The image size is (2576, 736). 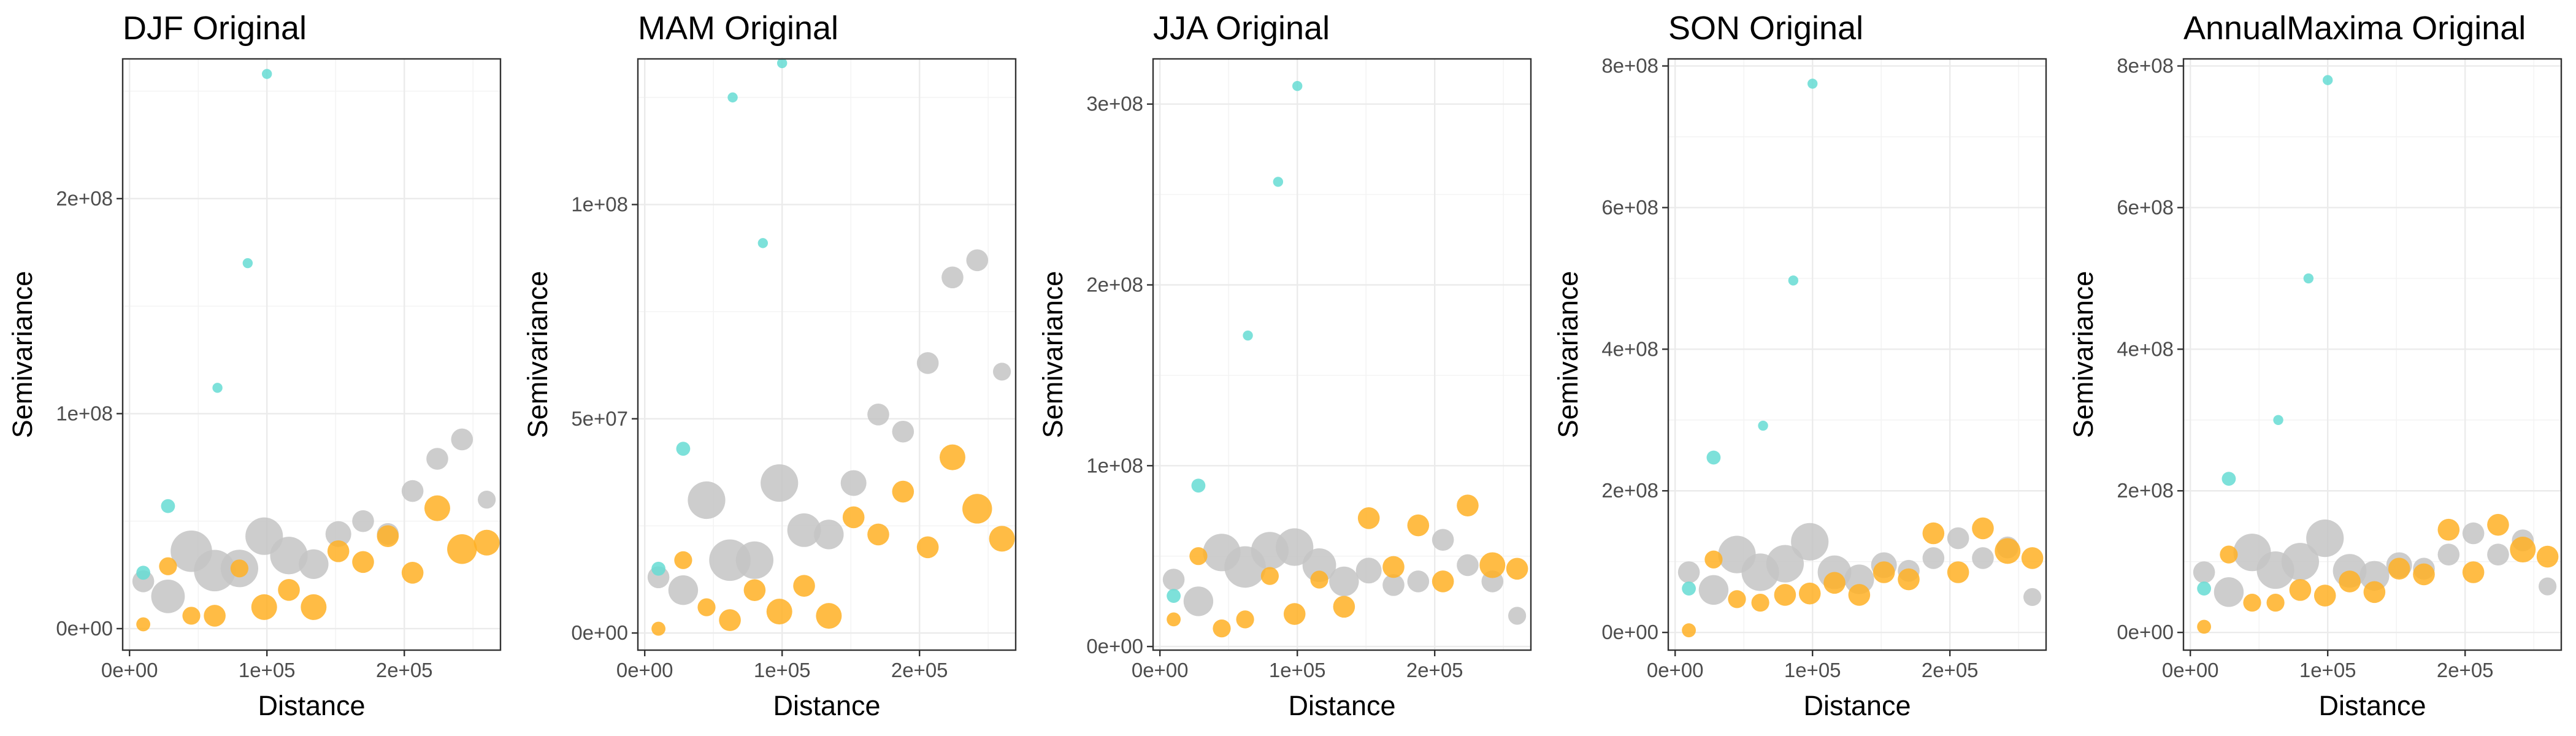 What do you see at coordinates (1114, 104) in the screenshot?
I see `y-tick-label: 3e+08` at bounding box center [1114, 104].